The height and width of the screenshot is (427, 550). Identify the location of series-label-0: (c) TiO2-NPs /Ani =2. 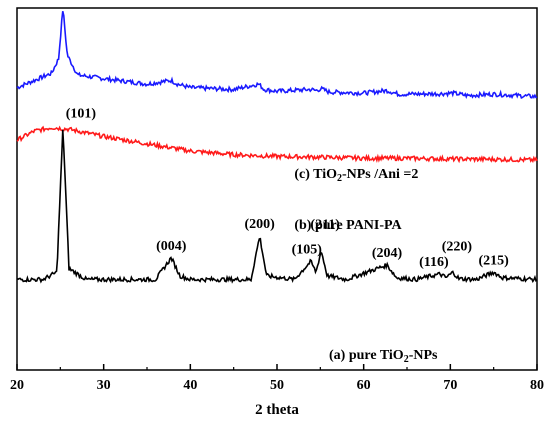
(356, 175).